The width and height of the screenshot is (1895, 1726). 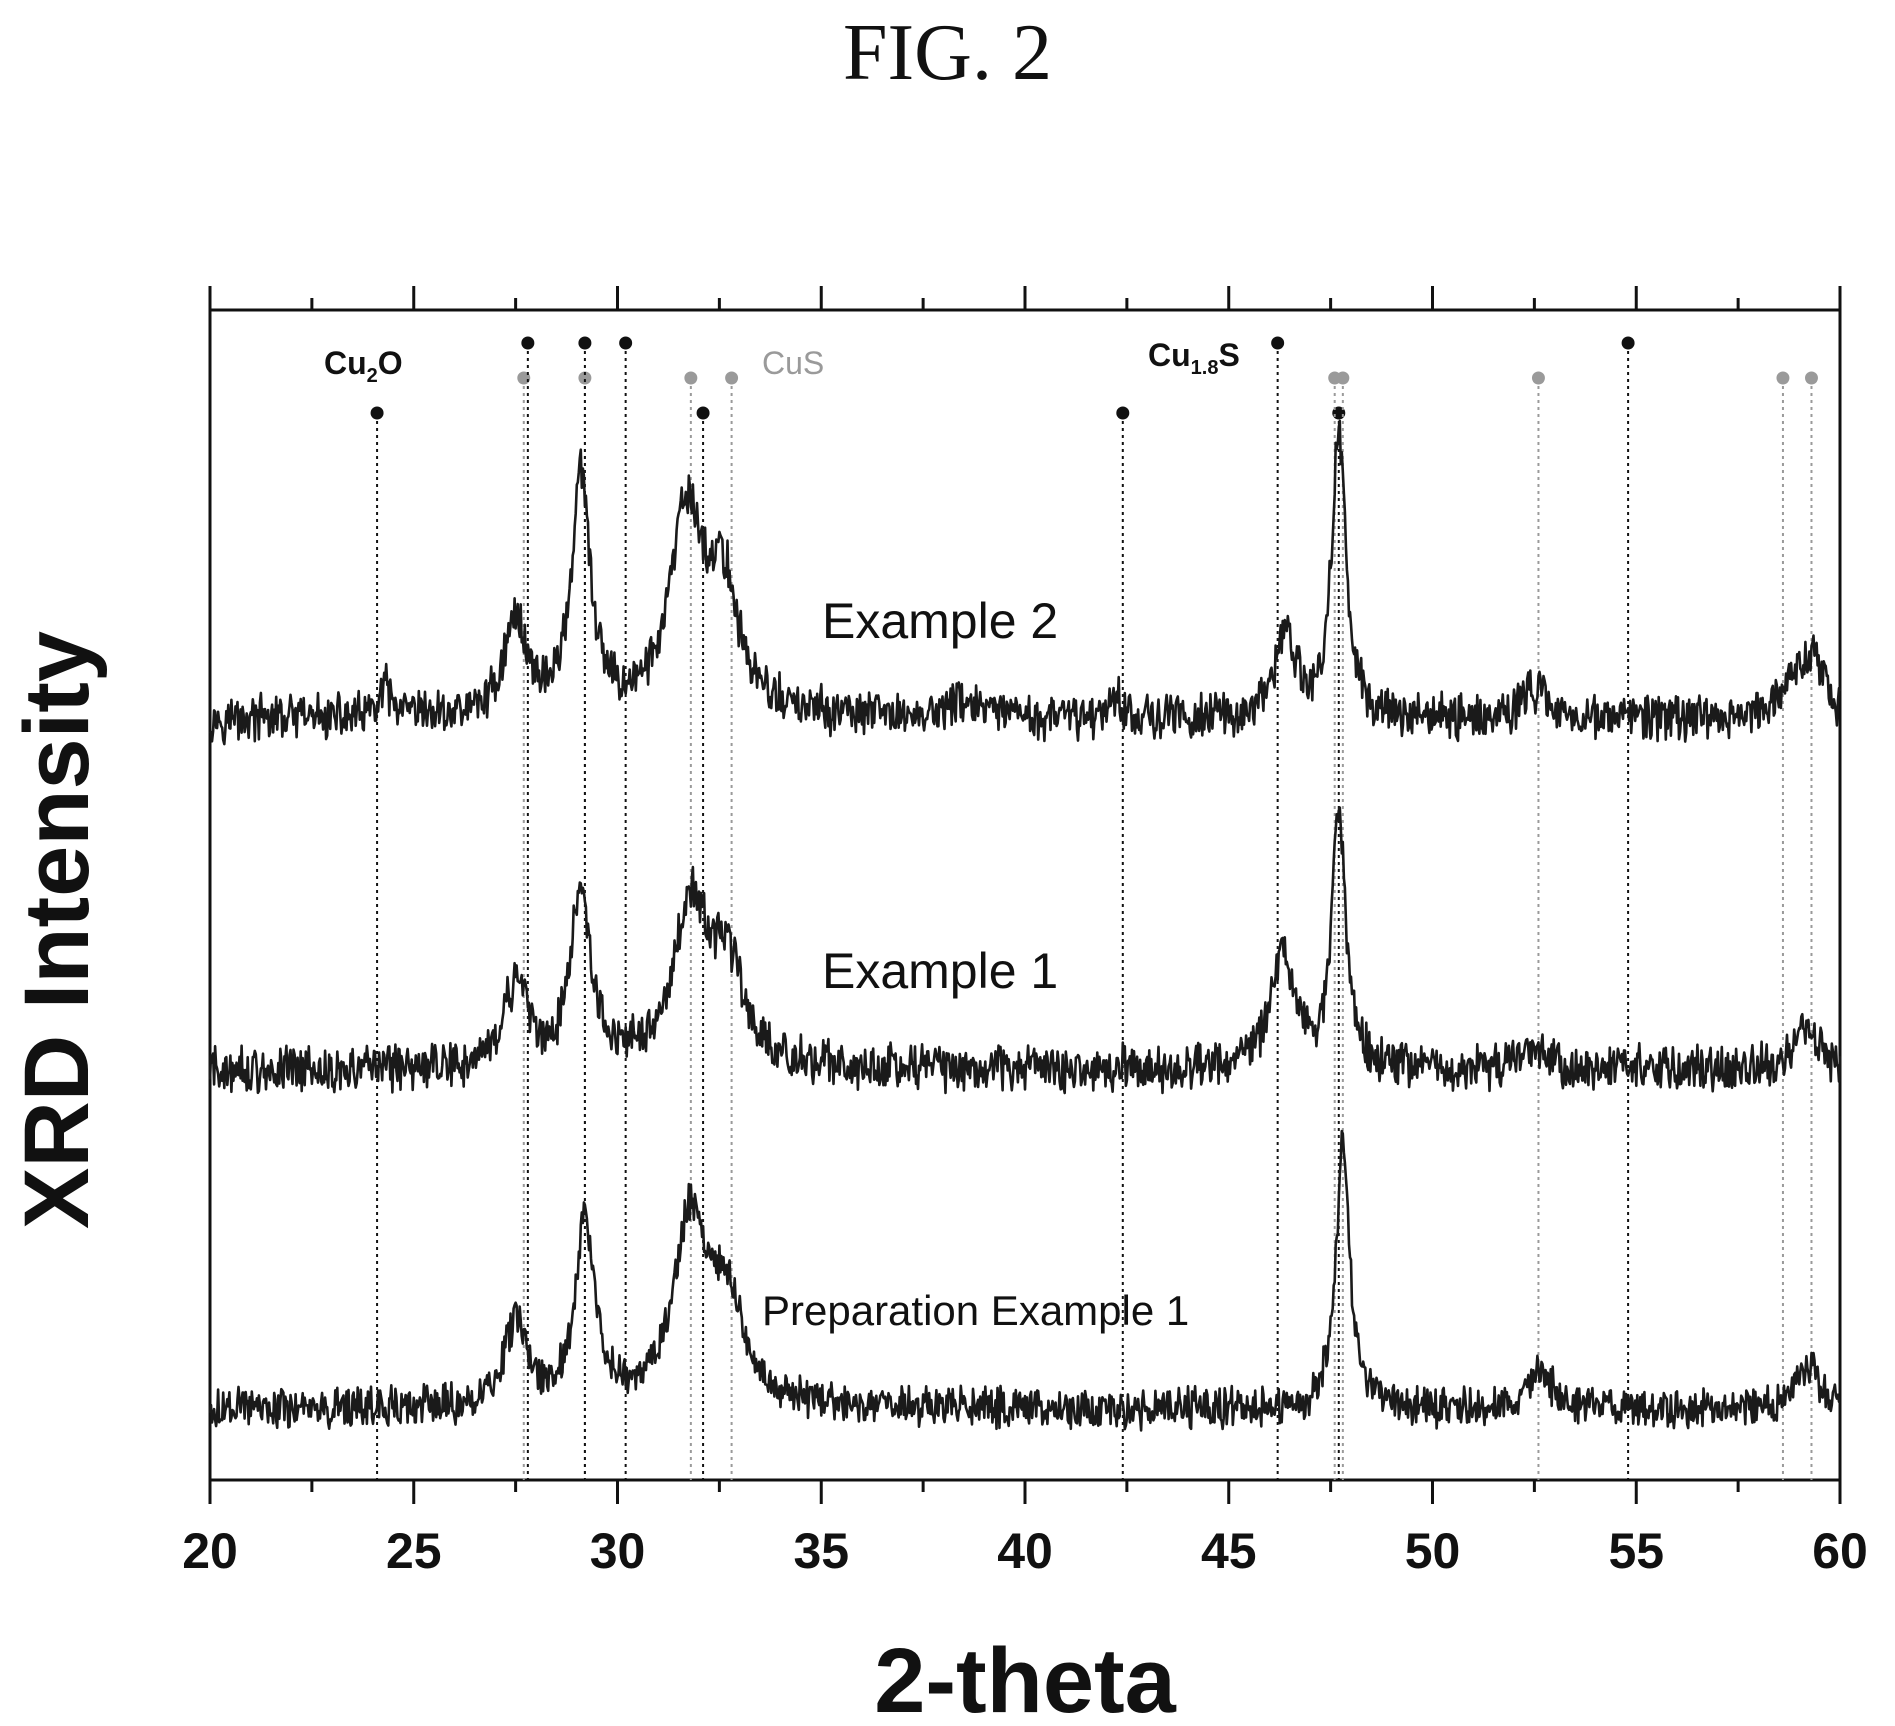 I want to click on series-label: Preparation Example 1, so click(x=975, y=1310).